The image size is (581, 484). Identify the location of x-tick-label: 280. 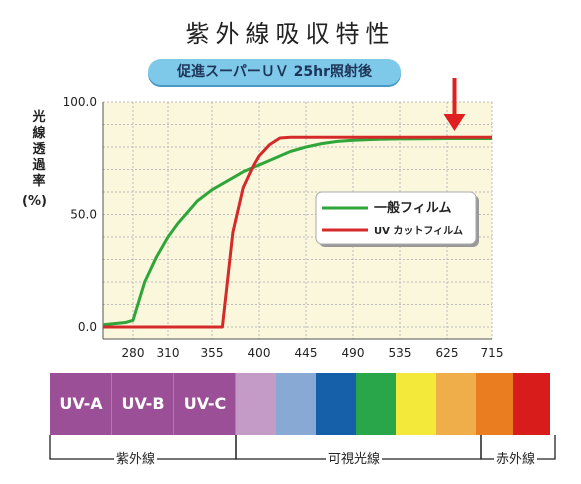
(133, 353).